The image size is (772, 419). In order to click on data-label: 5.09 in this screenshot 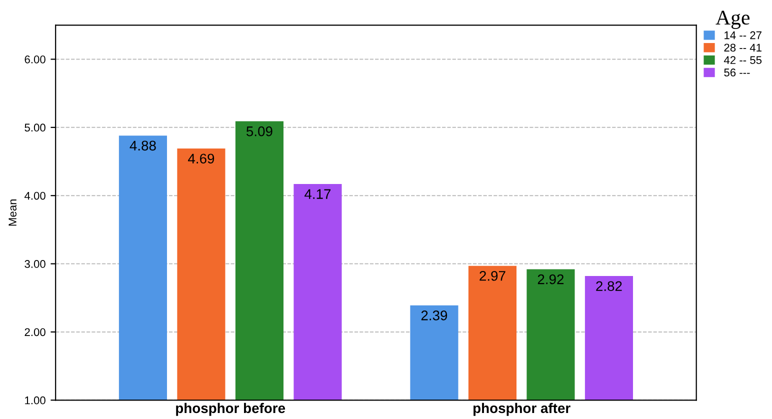, I will do `click(259, 131)`.